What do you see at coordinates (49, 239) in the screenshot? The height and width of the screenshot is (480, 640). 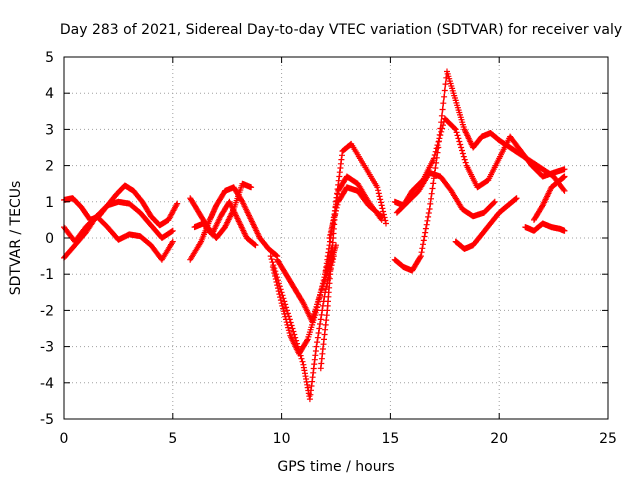 I see `y-tick-label: 0` at bounding box center [49, 239].